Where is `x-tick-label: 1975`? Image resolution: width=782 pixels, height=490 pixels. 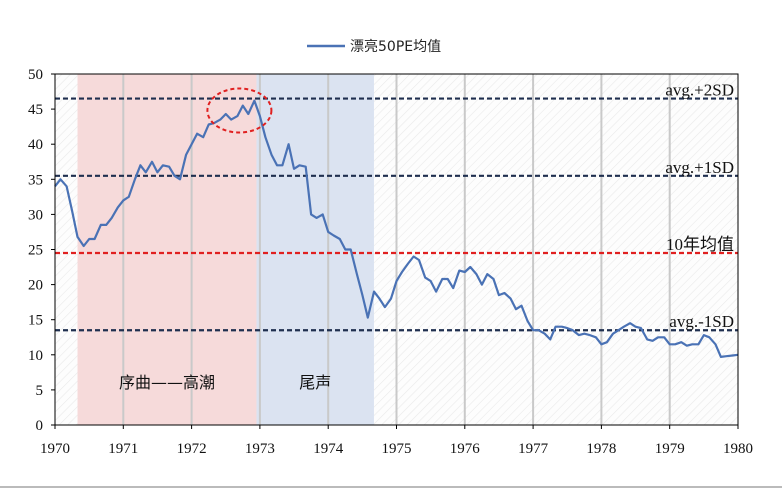
x-tick-label: 1975 is located at coordinates (397, 449).